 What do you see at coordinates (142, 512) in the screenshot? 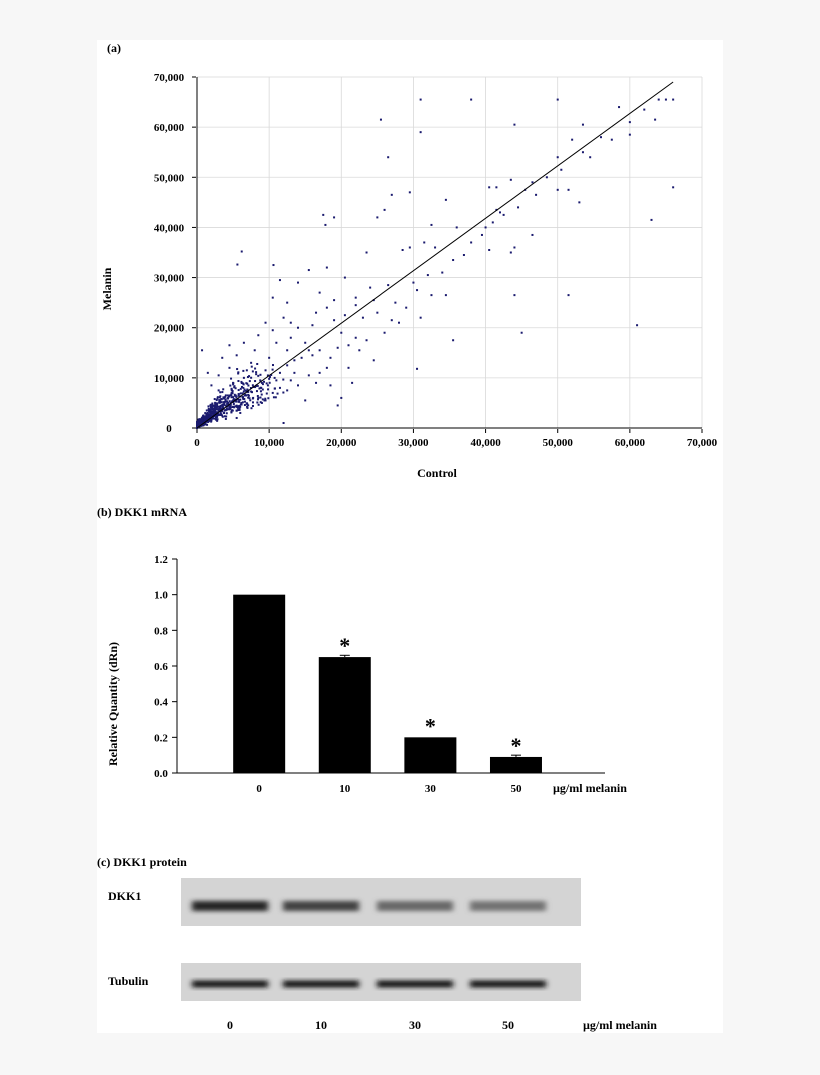
I see `panel-b-label: (b) DKK1 mRNA` at bounding box center [142, 512].